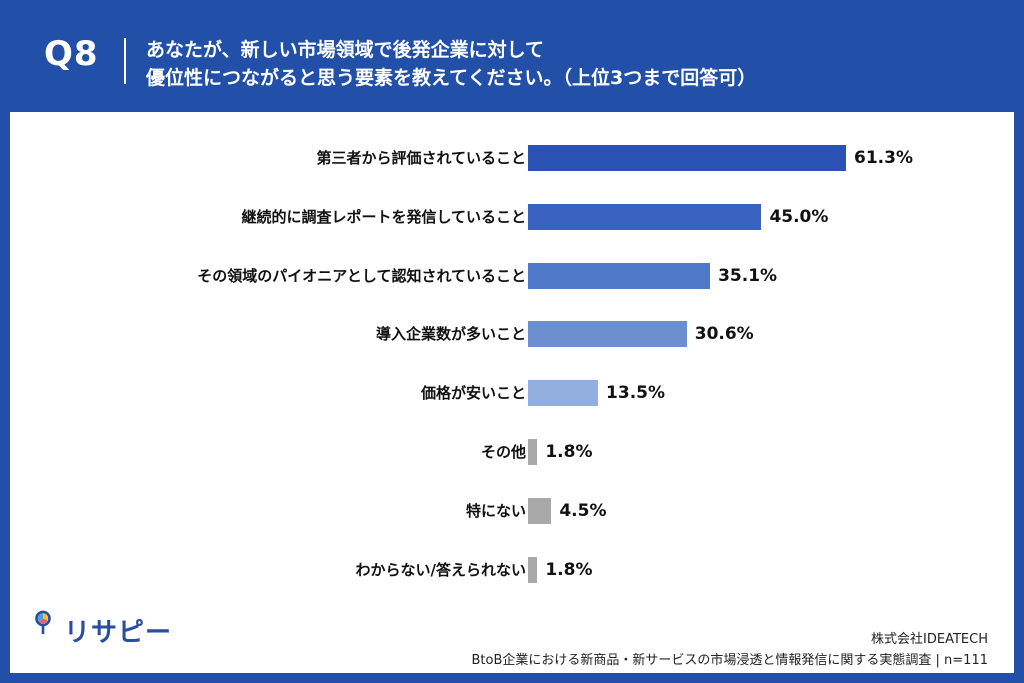 This screenshot has height=683, width=1024. What do you see at coordinates (748, 275) in the screenshot?
I see `value-label: 35.1%` at bounding box center [748, 275].